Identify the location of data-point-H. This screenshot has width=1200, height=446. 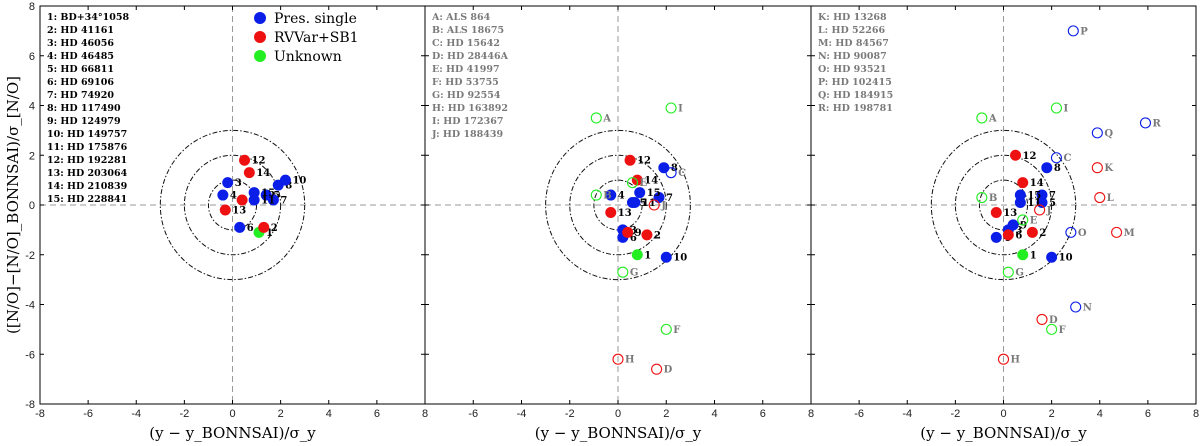
(618, 359).